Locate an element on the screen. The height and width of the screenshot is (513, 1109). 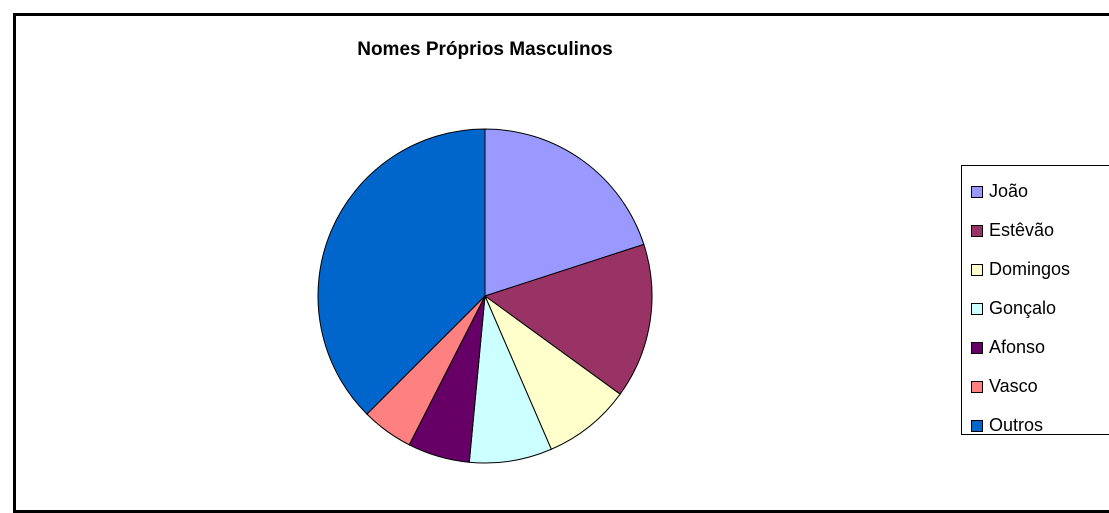
legend-item-outros: Outros is located at coordinates (1035, 425).